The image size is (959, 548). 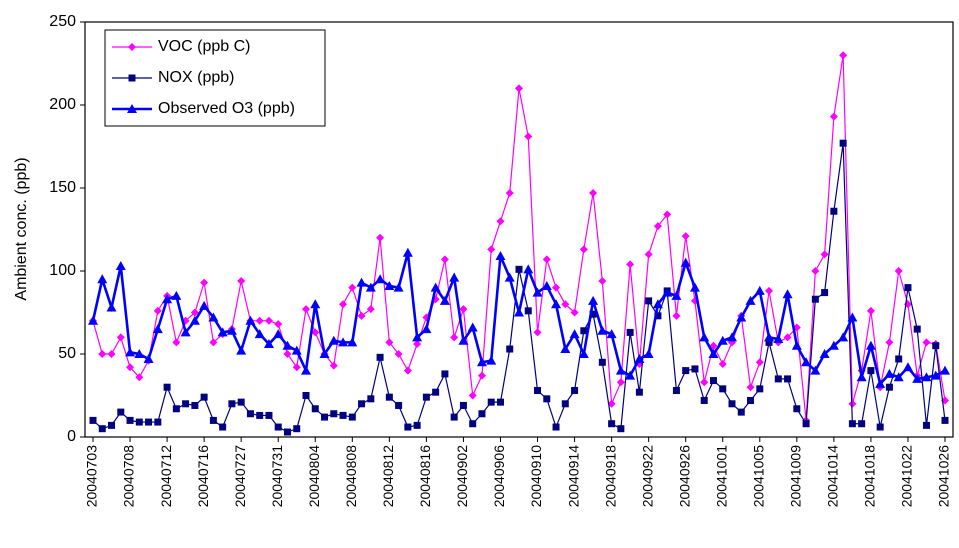 I want to click on x-tick-label: 20040708, so click(x=129, y=476).